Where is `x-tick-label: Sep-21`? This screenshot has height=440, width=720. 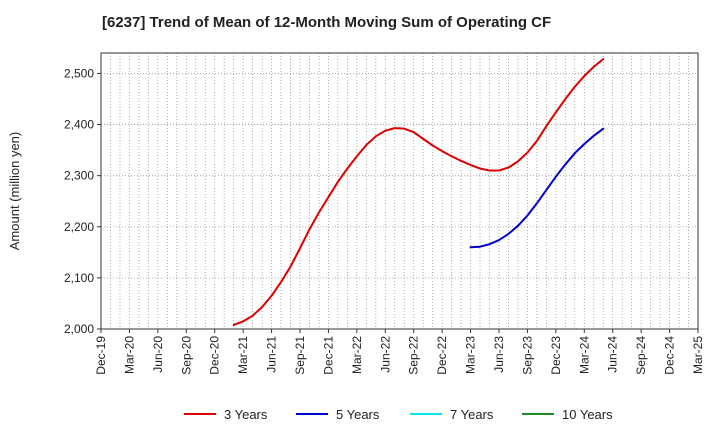 x-tick-label: Sep-21 is located at coordinates (300, 355).